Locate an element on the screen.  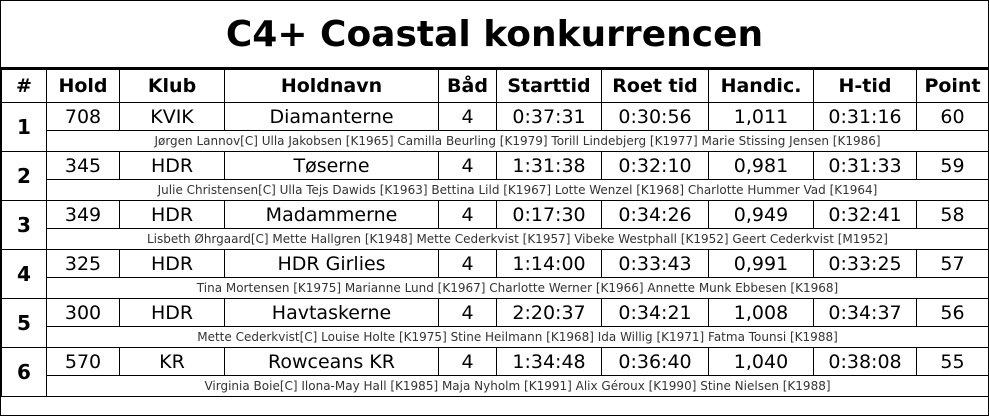
result-cell: 0:38:08 is located at coordinates (865, 361).